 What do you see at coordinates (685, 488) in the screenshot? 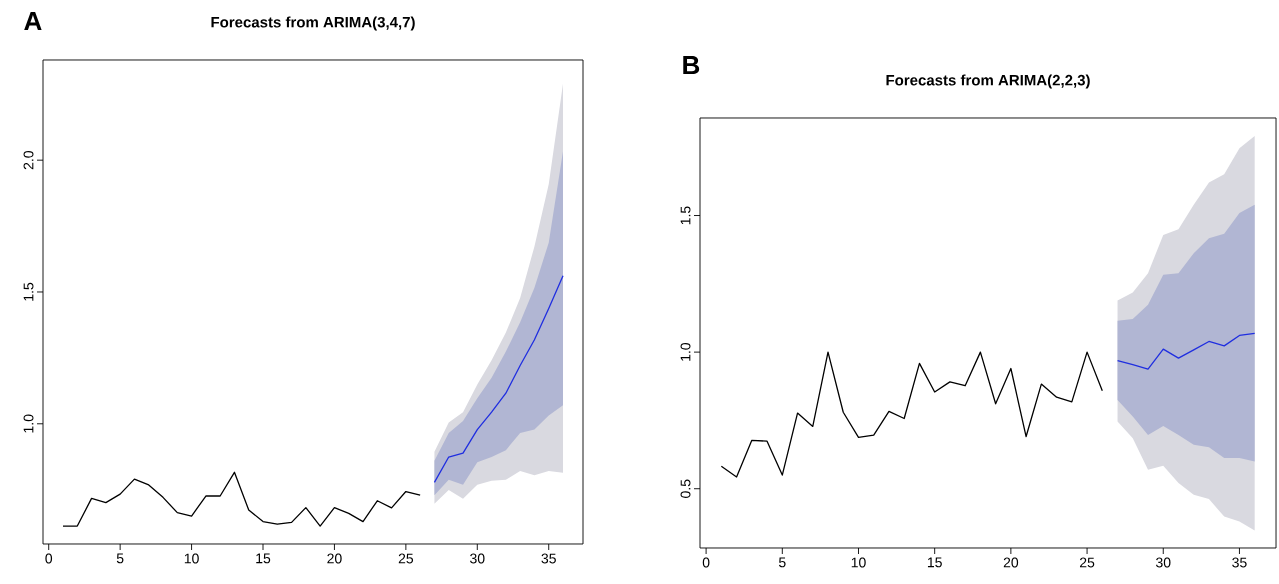
I see `y-tick-label: 0.5` at bounding box center [685, 488].